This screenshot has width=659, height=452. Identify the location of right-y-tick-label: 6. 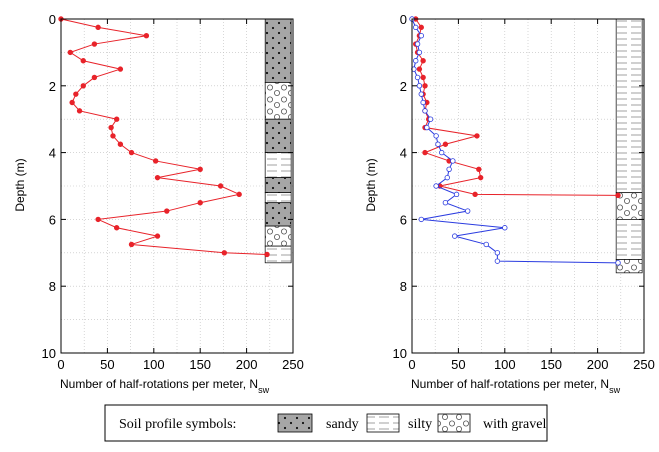
(403, 219).